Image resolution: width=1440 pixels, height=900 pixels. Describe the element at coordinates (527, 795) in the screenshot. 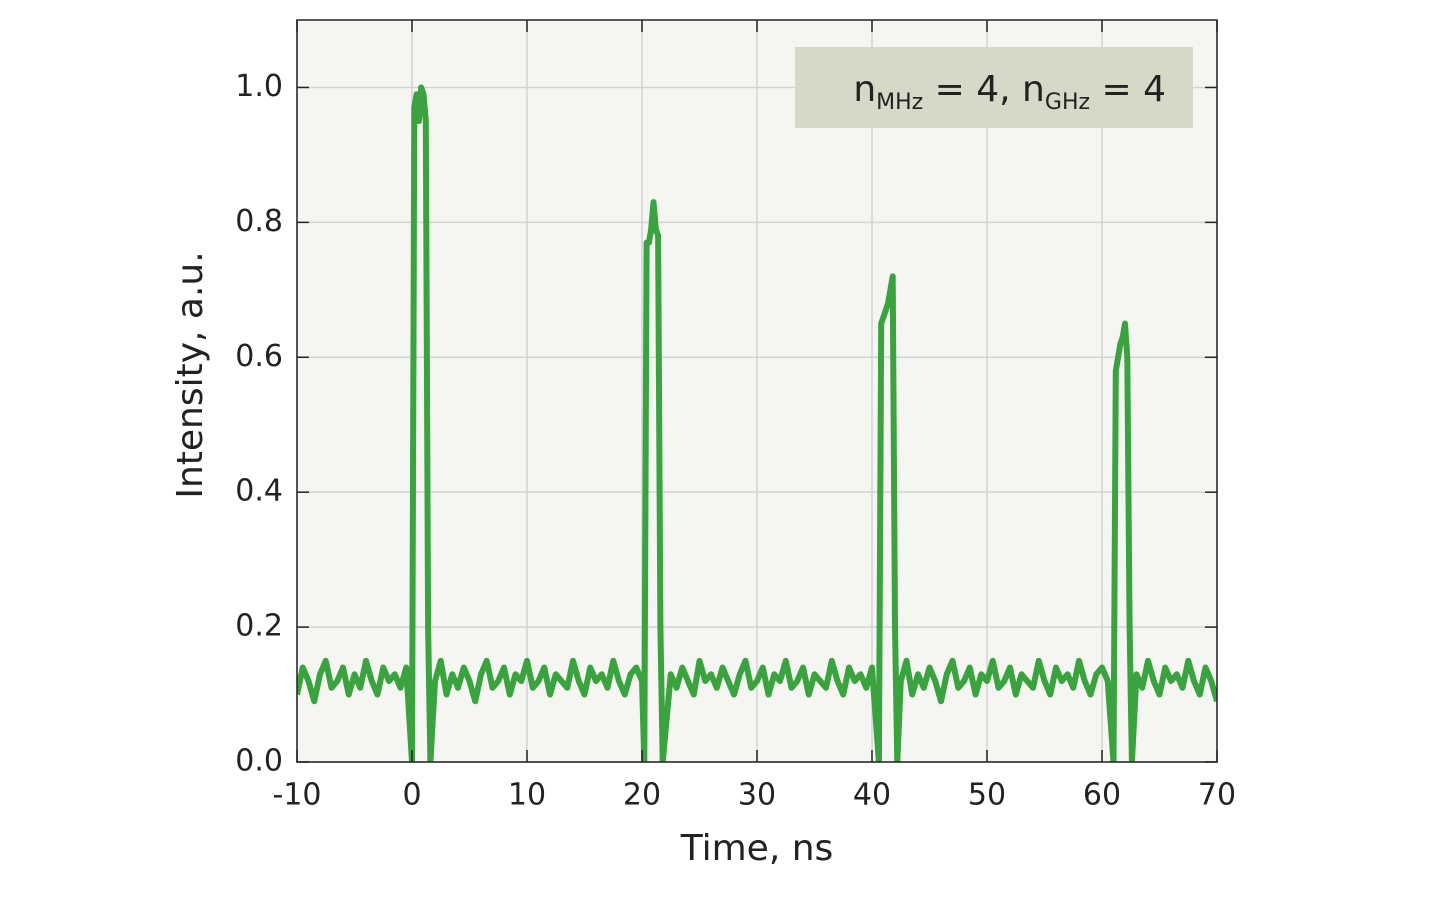

I see `x-tick-label: 10` at that location.